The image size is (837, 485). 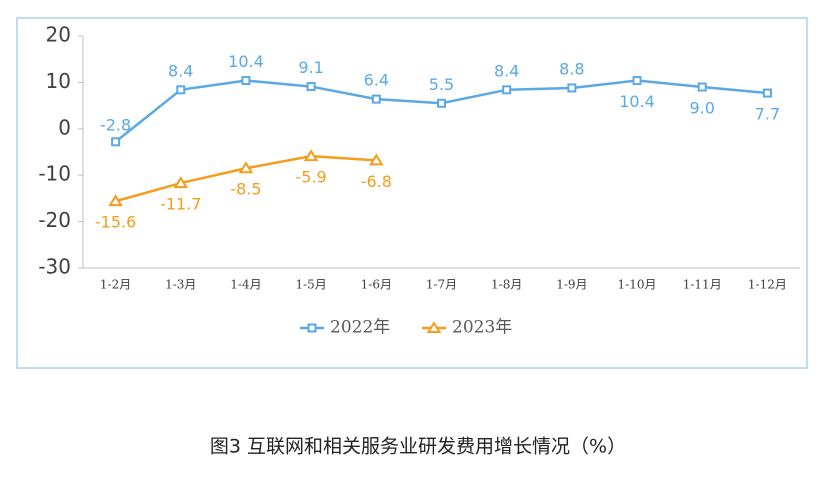 I want to click on x-tick-label: 1-8月, so click(x=506, y=285).